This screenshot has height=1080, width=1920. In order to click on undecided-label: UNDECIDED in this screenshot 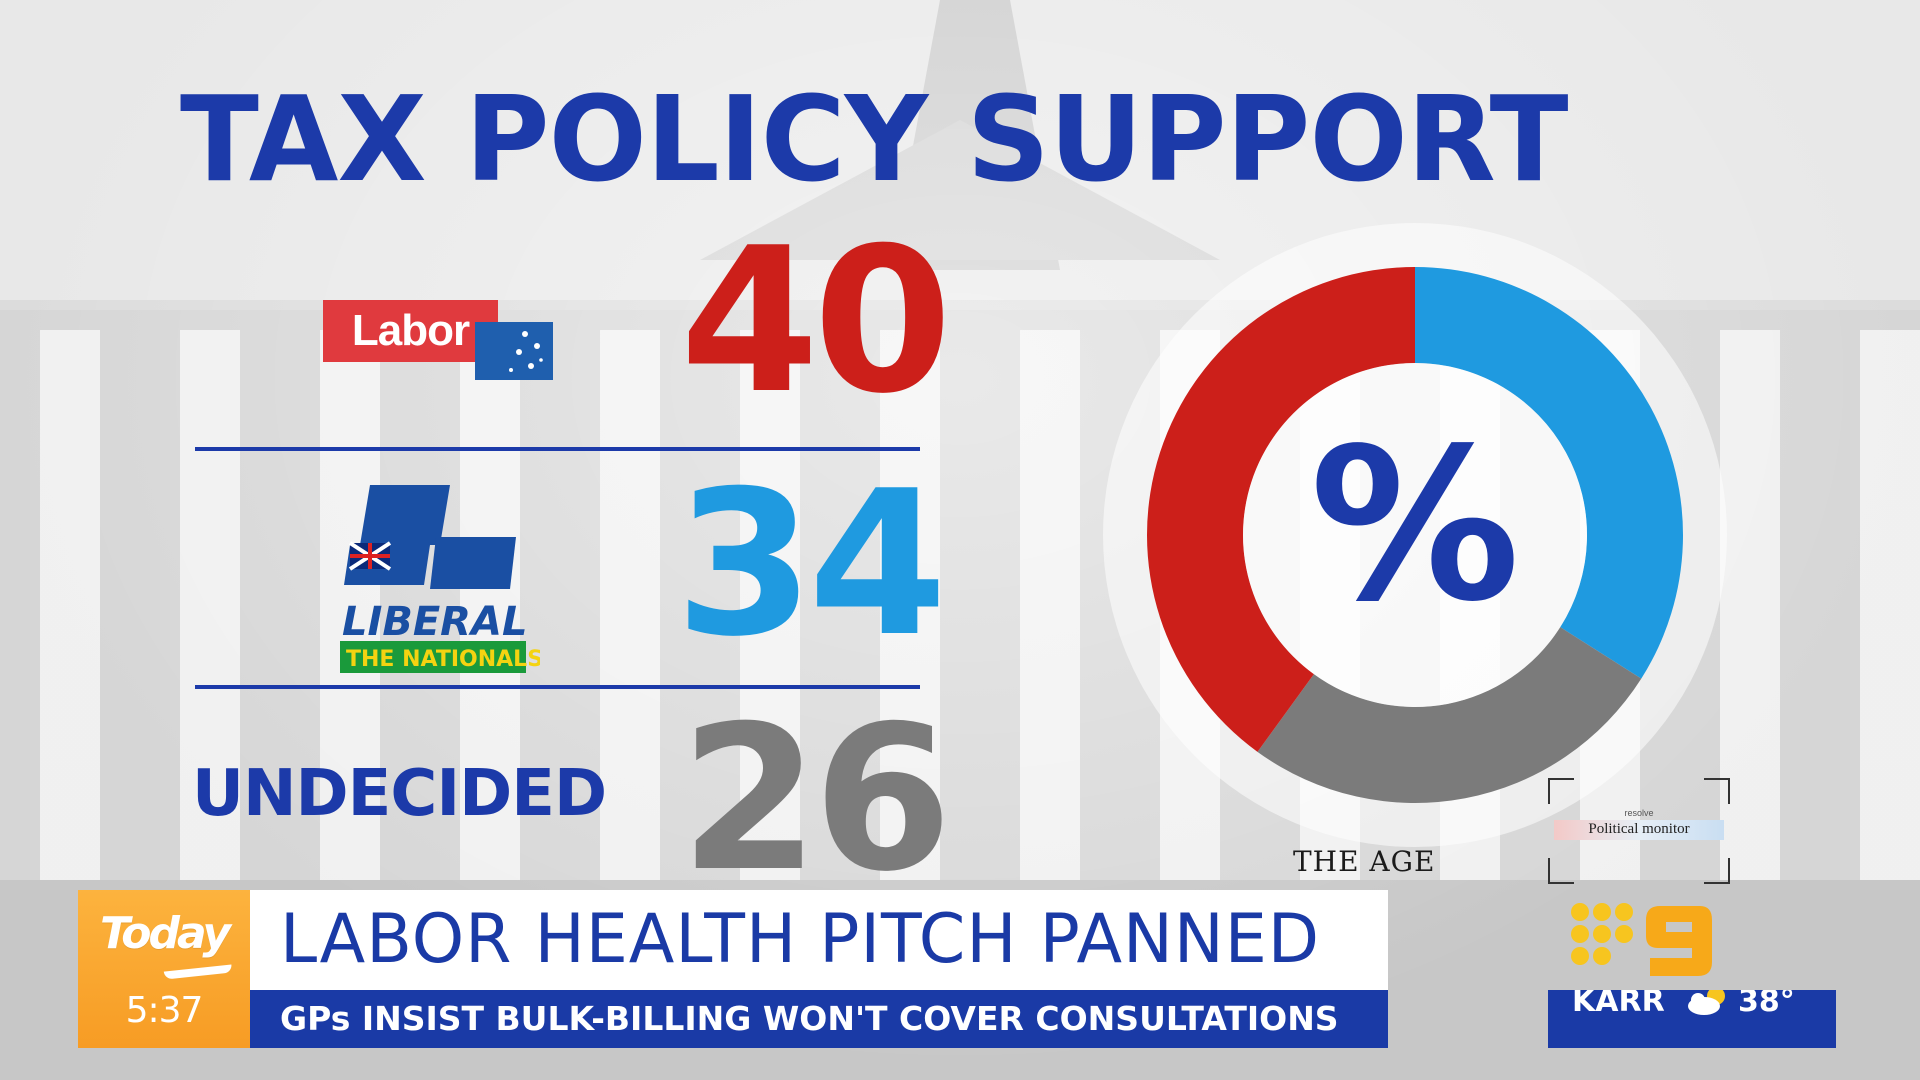, I will do `click(399, 794)`.